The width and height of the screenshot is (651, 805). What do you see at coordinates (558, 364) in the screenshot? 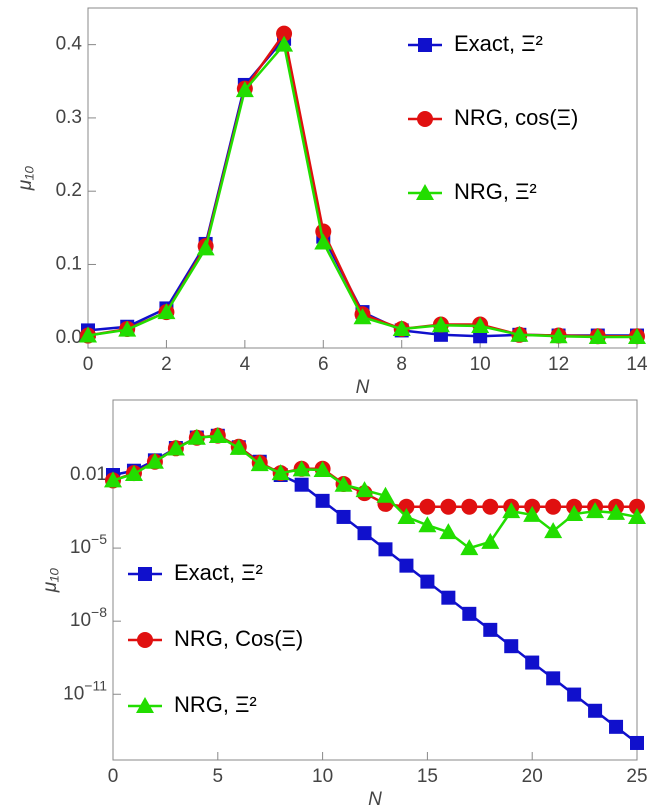
I see `x-tick-label: 12` at bounding box center [558, 364].